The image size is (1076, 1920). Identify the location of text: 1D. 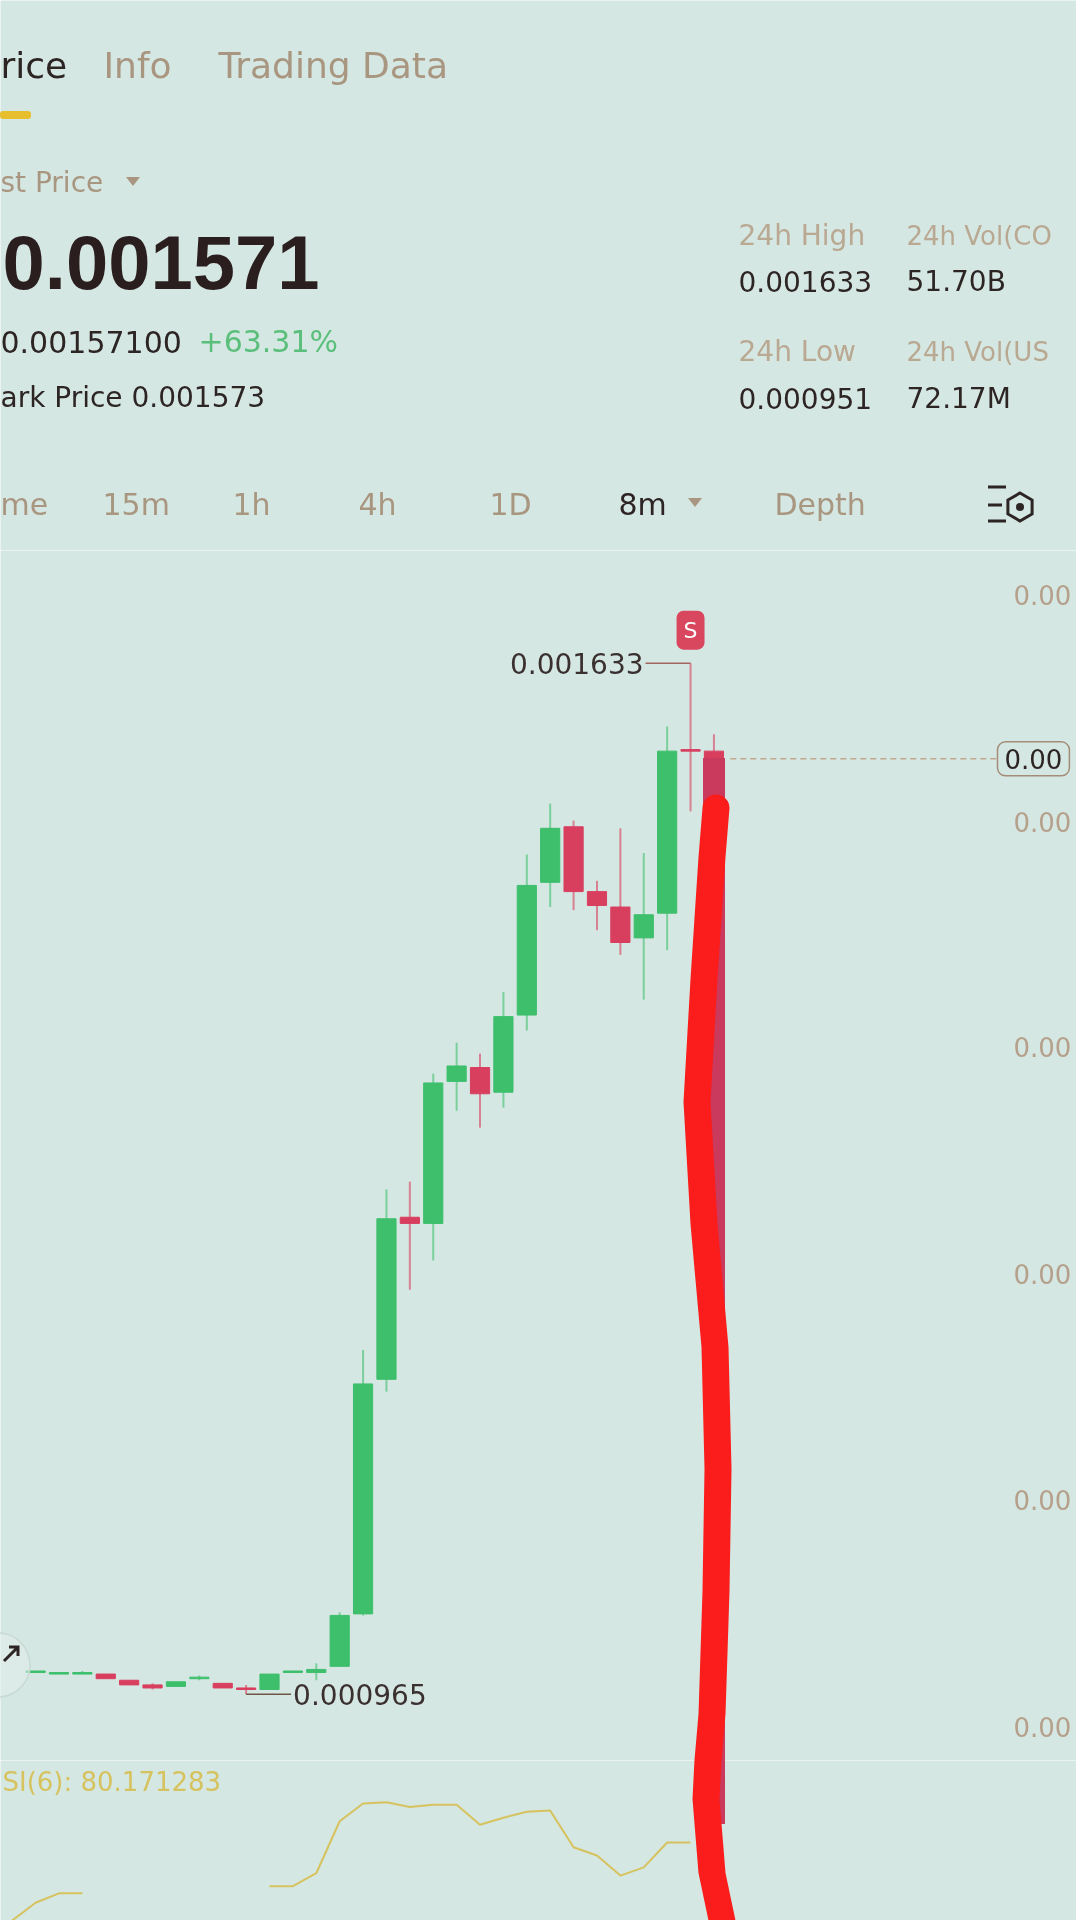
(510, 504).